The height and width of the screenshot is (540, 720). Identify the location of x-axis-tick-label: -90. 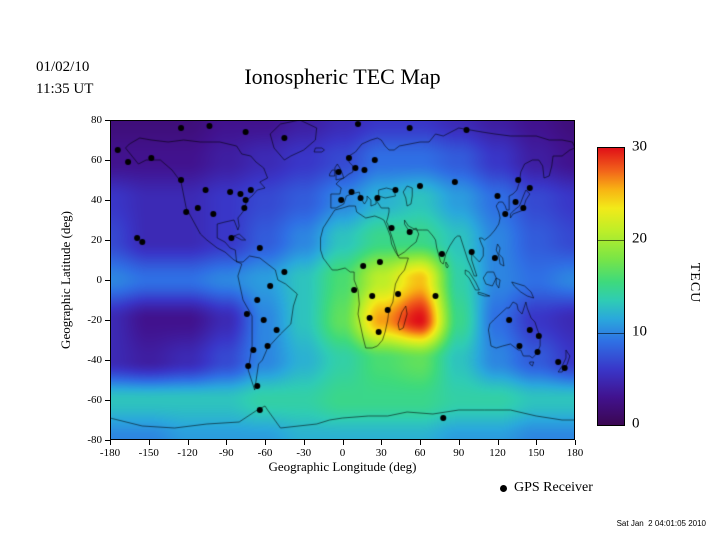
(226, 453).